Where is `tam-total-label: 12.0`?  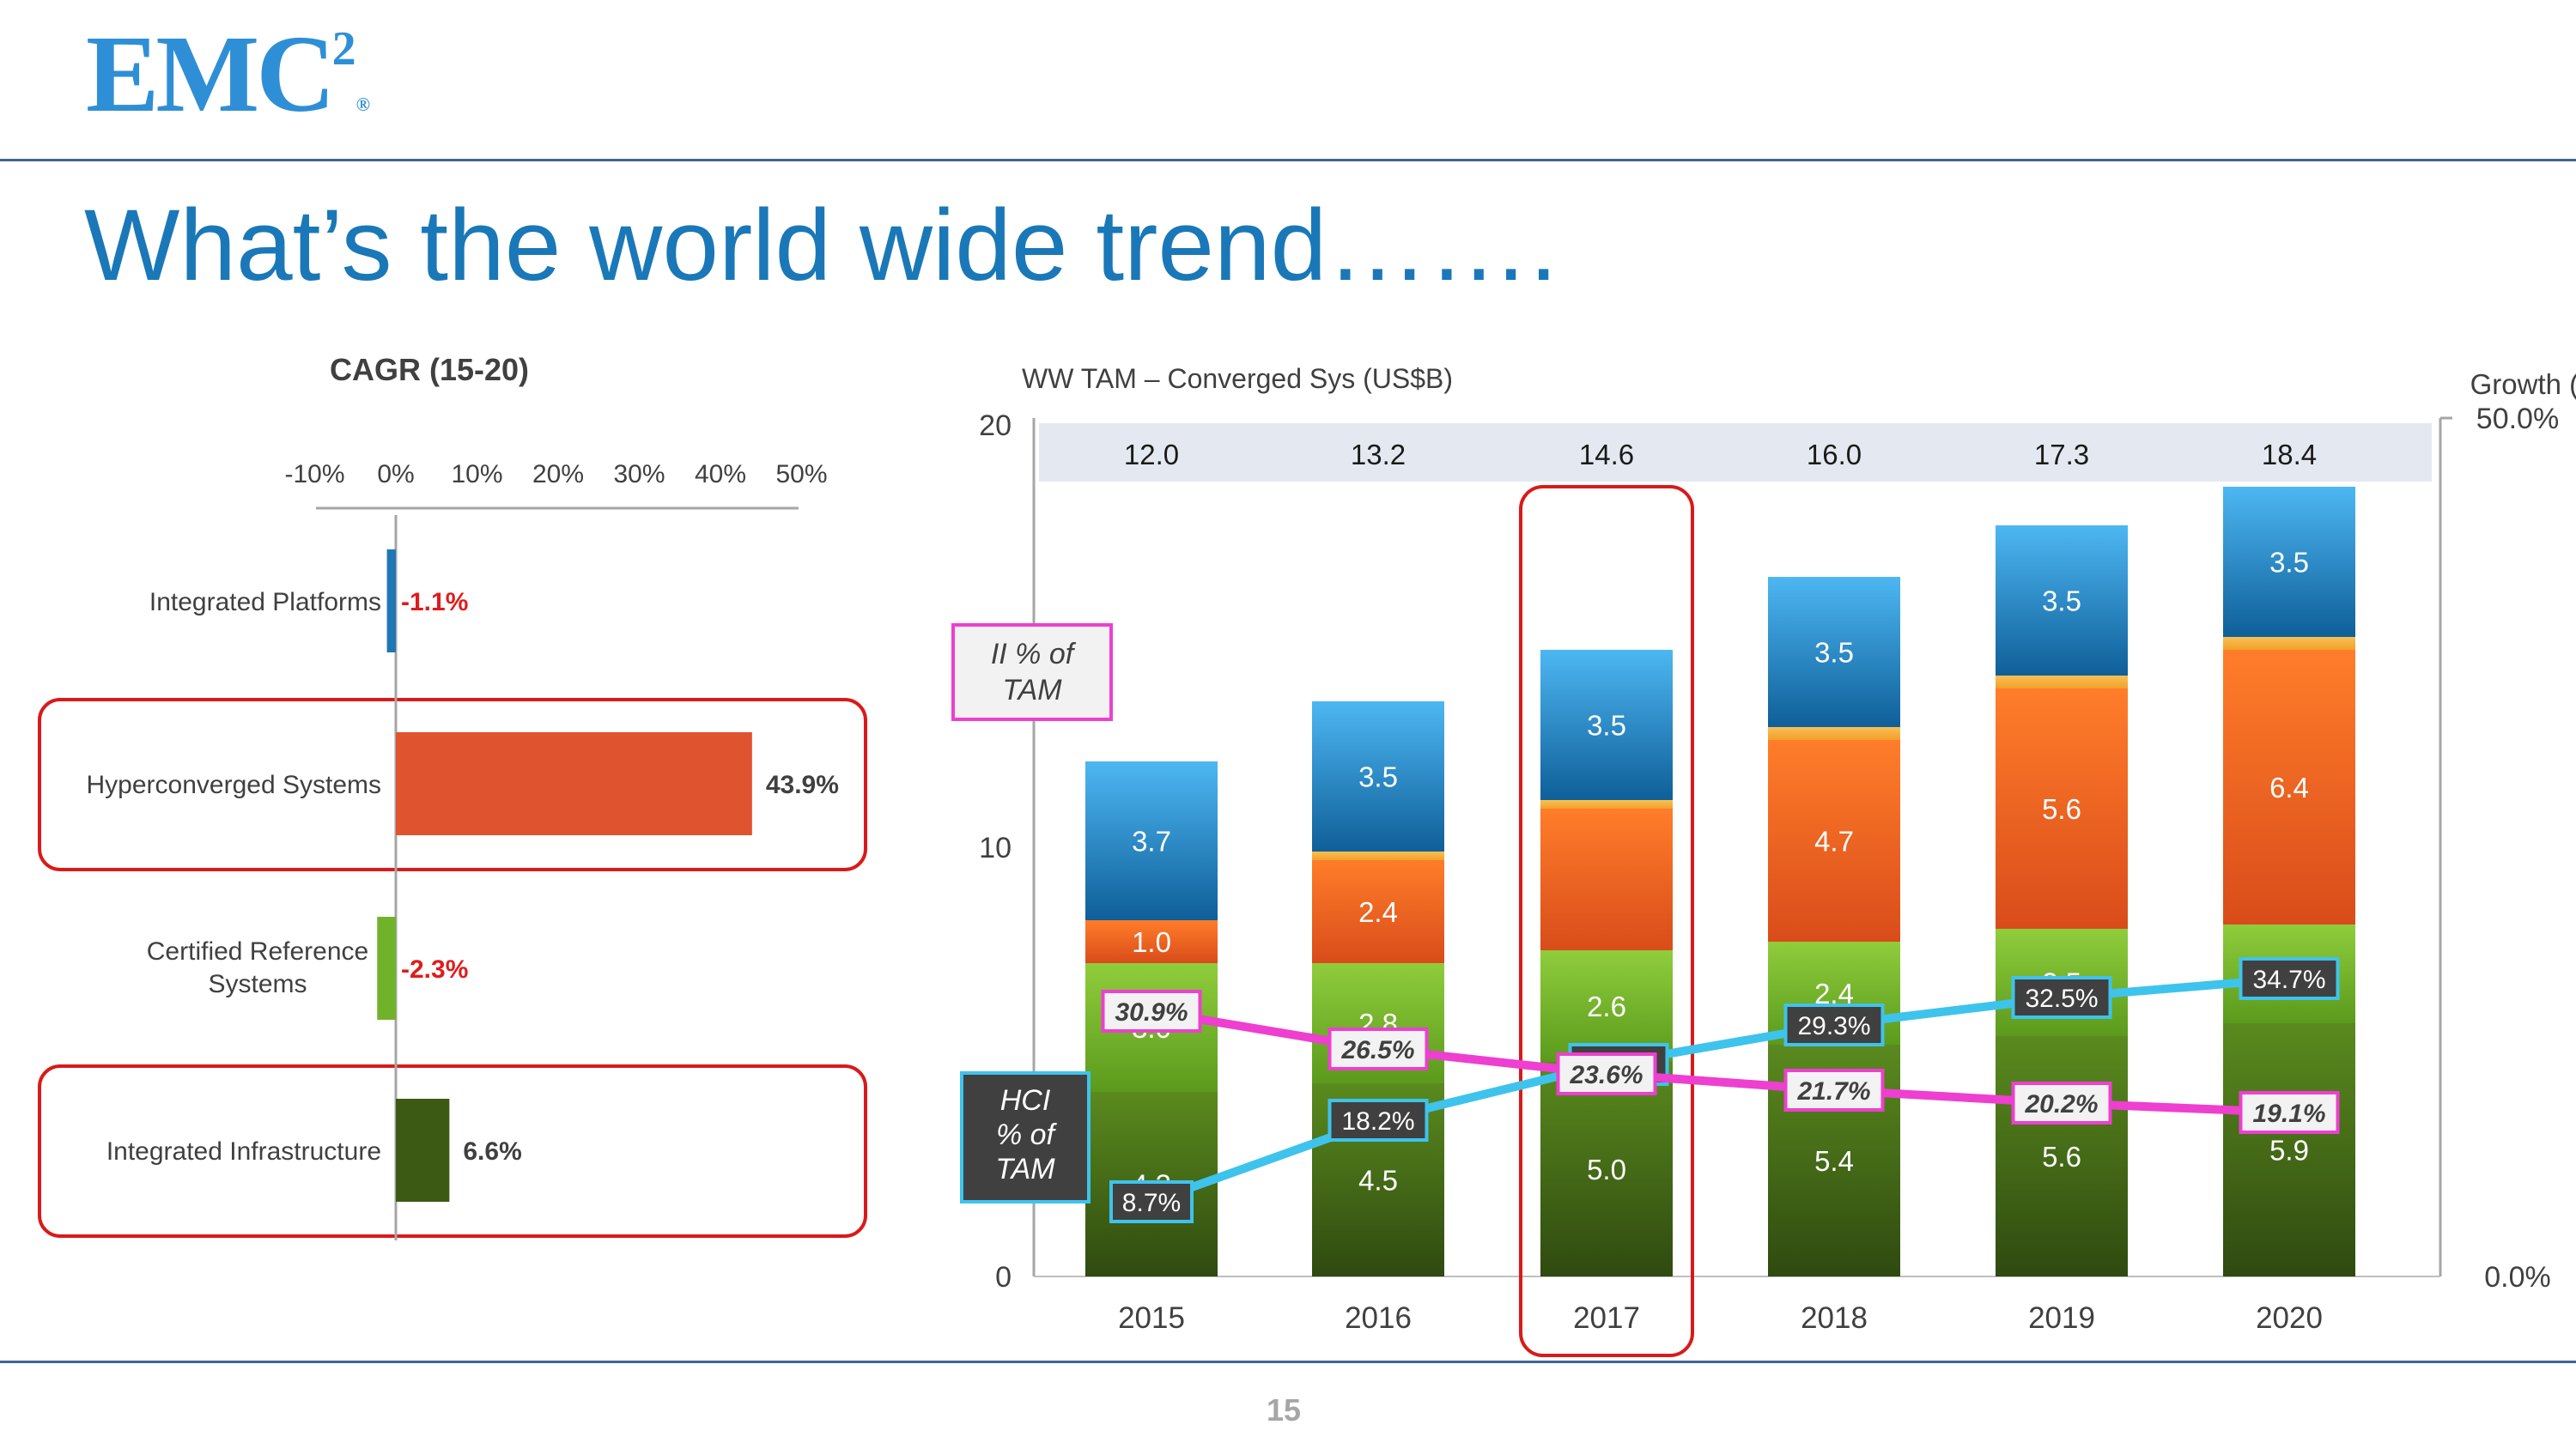
tam-total-label: 12.0 is located at coordinates (1151, 454).